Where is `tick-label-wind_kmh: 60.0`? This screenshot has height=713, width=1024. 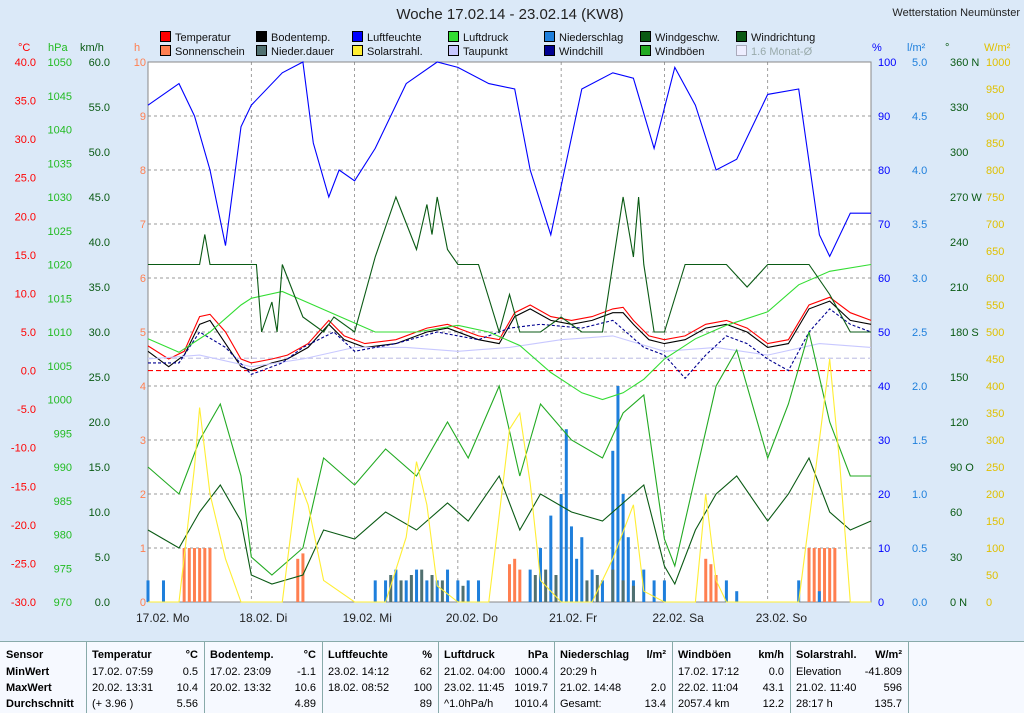
tick-label-wind_kmh: 60.0 is located at coordinates (99, 63).